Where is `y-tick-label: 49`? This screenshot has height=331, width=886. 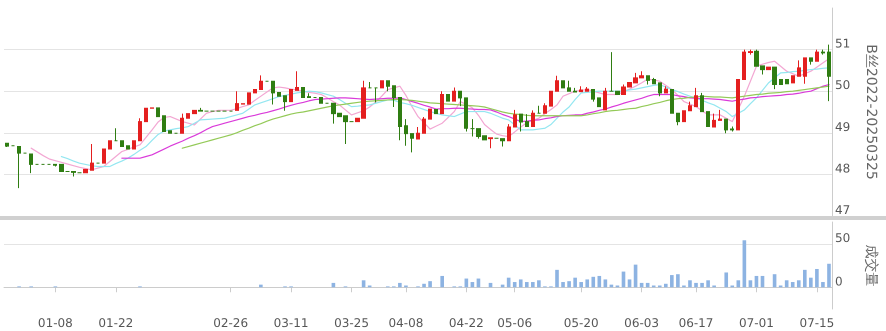 y-tick-label: 49 is located at coordinates (842, 127).